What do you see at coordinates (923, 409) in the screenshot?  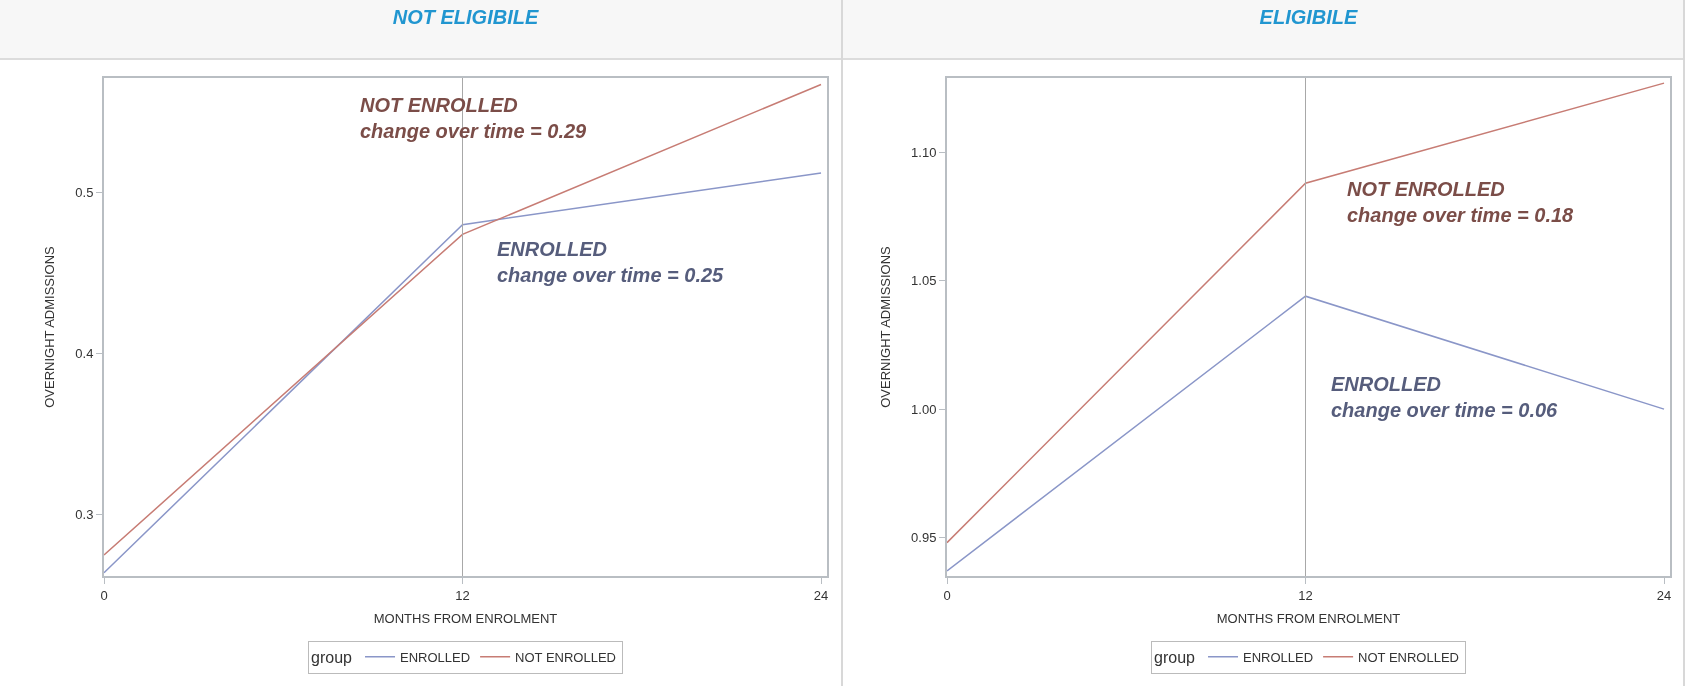 I see `y-tick-label: 1.00` at bounding box center [923, 409].